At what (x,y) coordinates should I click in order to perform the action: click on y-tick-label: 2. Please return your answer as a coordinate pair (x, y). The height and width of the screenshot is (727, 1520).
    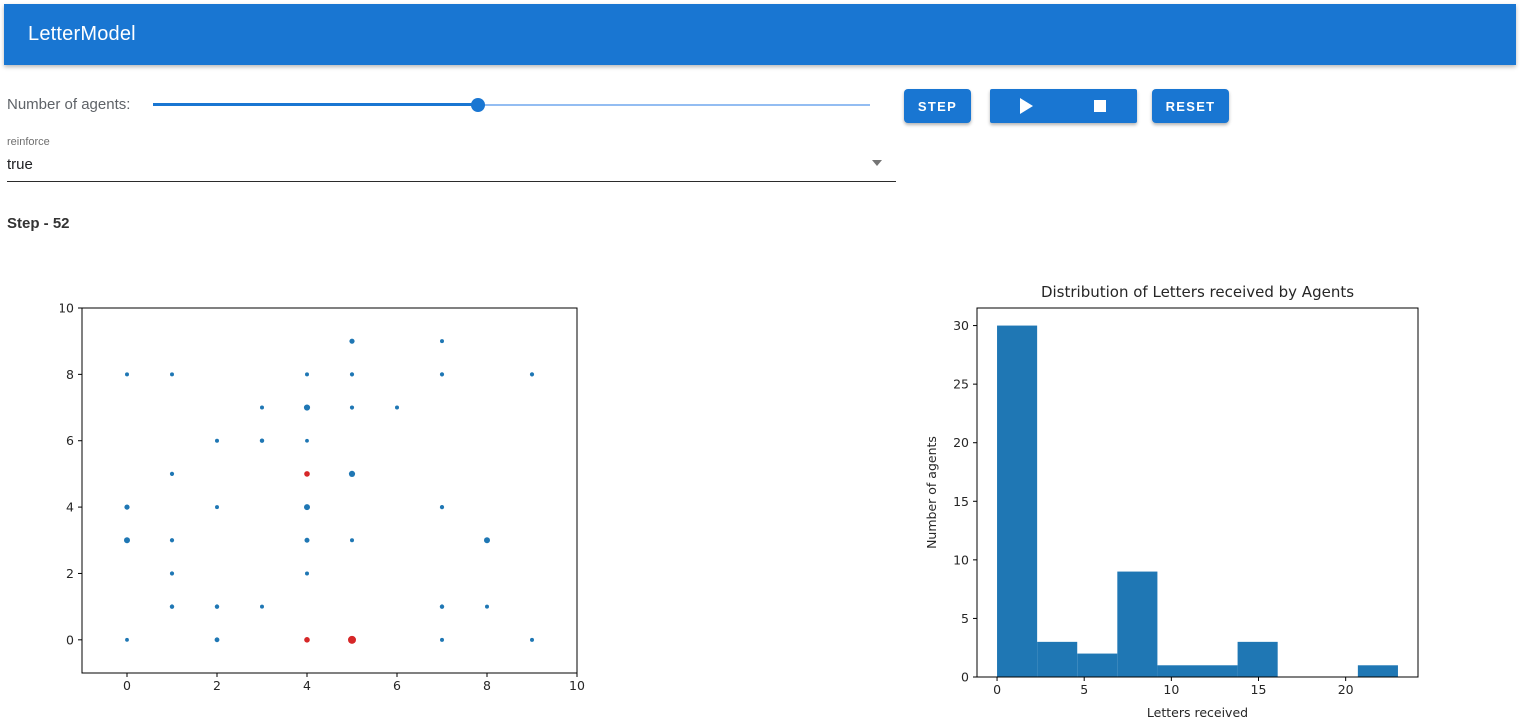
    Looking at the image, I should click on (70, 573).